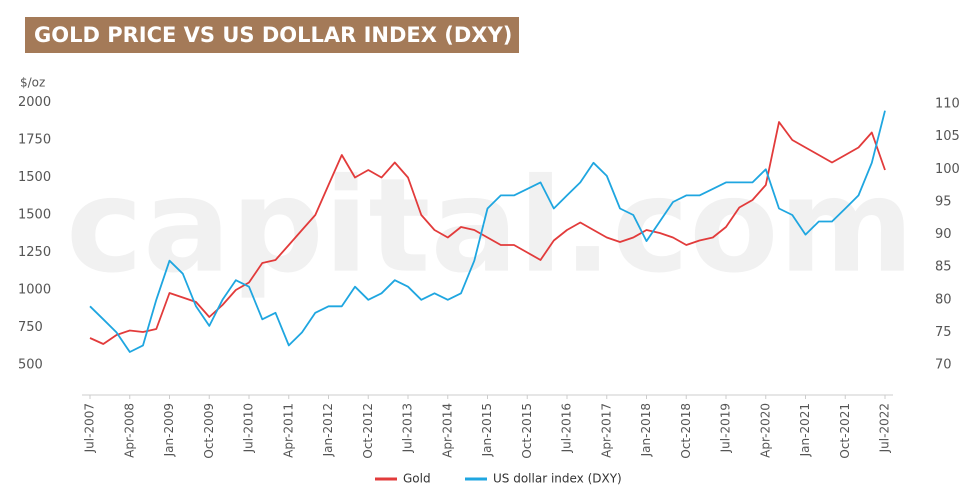 Image resolution: width=975 pixels, height=502 pixels. Describe the element at coordinates (885, 428) in the screenshot. I see `x-tick-label: Jul-2022` at that location.